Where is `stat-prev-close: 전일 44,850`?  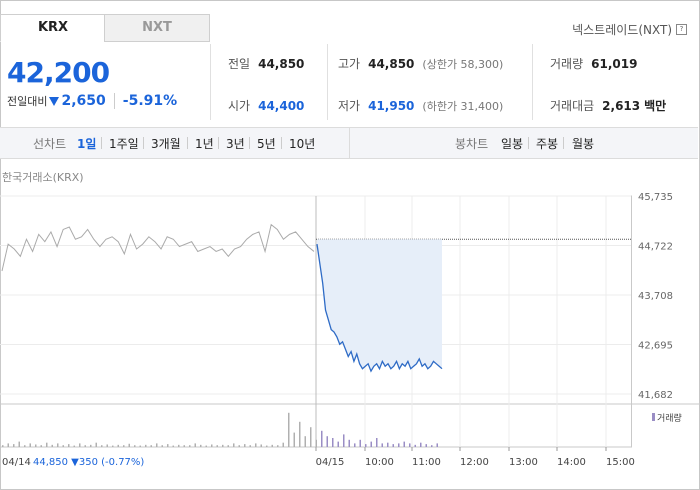
stat-prev-close: 전일 44,850 is located at coordinates (266, 63).